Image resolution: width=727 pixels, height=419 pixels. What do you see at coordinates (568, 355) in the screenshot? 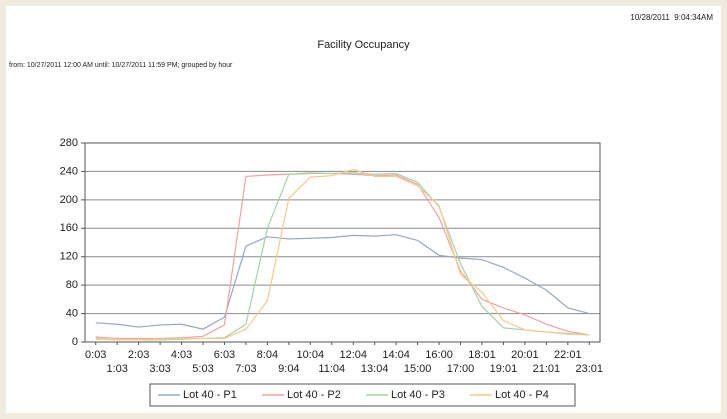
I see `x-tick-label: 22:01` at bounding box center [568, 355].